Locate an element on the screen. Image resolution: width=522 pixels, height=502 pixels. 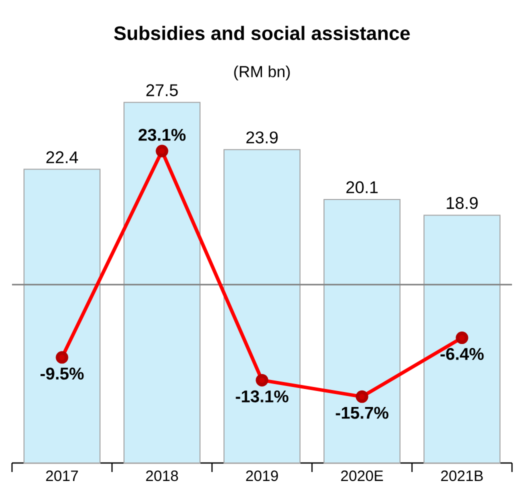
data-label: 27.5 is located at coordinates (162, 90).